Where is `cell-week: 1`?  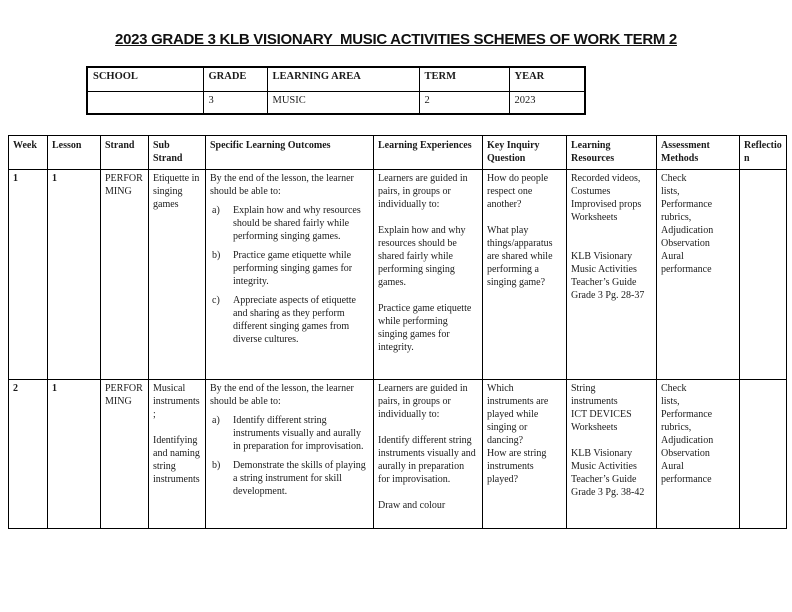
cell-week: 1 is located at coordinates (28, 274).